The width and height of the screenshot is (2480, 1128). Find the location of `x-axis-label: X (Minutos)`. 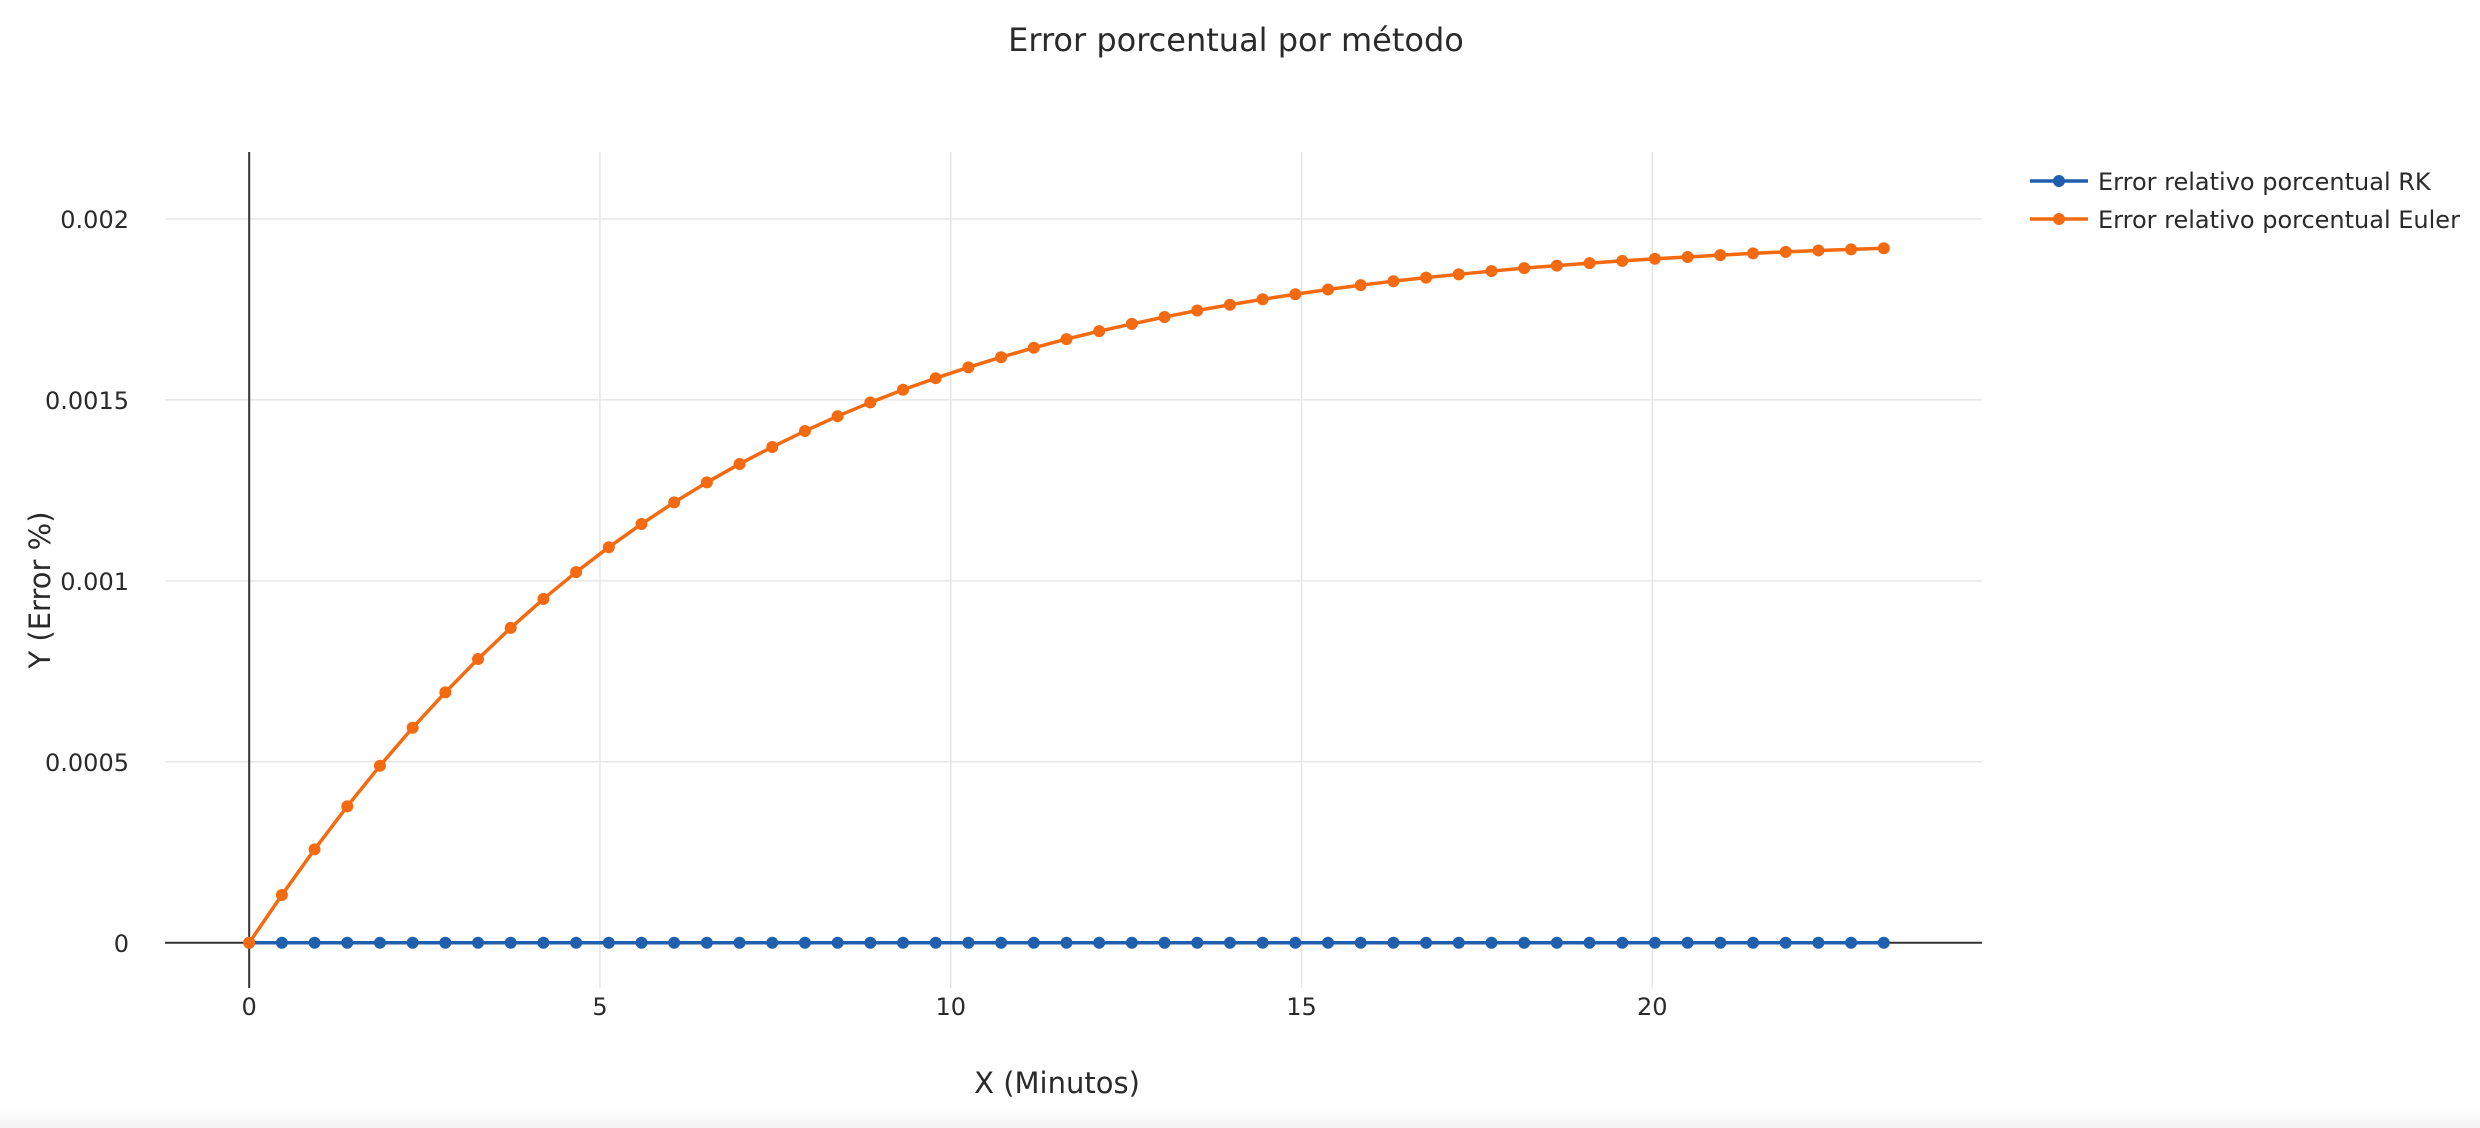

x-axis-label: X (Minutos) is located at coordinates (1057, 1083).